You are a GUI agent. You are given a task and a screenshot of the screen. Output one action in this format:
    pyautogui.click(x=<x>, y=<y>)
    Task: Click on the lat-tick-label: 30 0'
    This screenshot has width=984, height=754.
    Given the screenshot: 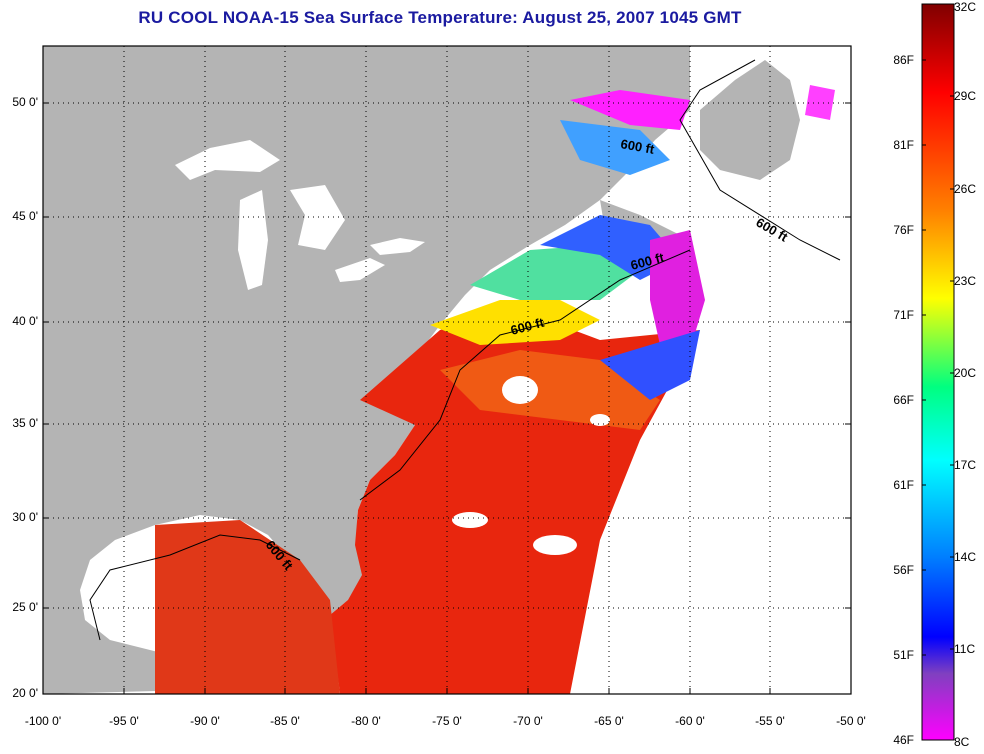 What is the action you would take?
    pyautogui.click(x=25, y=517)
    